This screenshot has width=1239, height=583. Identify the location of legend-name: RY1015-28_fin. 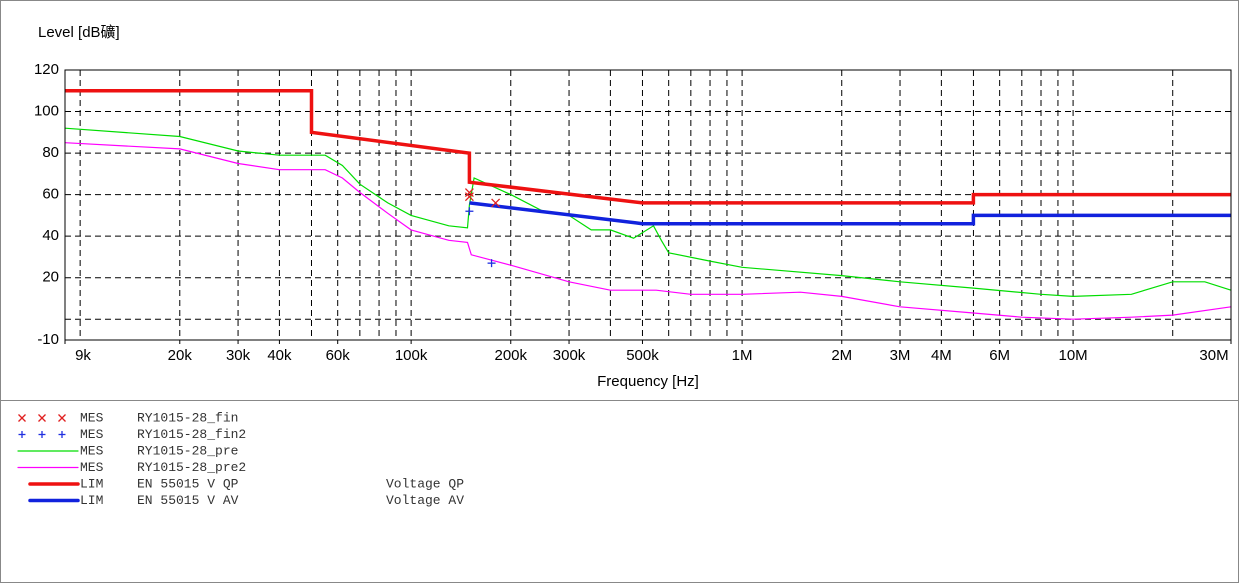
(187, 417).